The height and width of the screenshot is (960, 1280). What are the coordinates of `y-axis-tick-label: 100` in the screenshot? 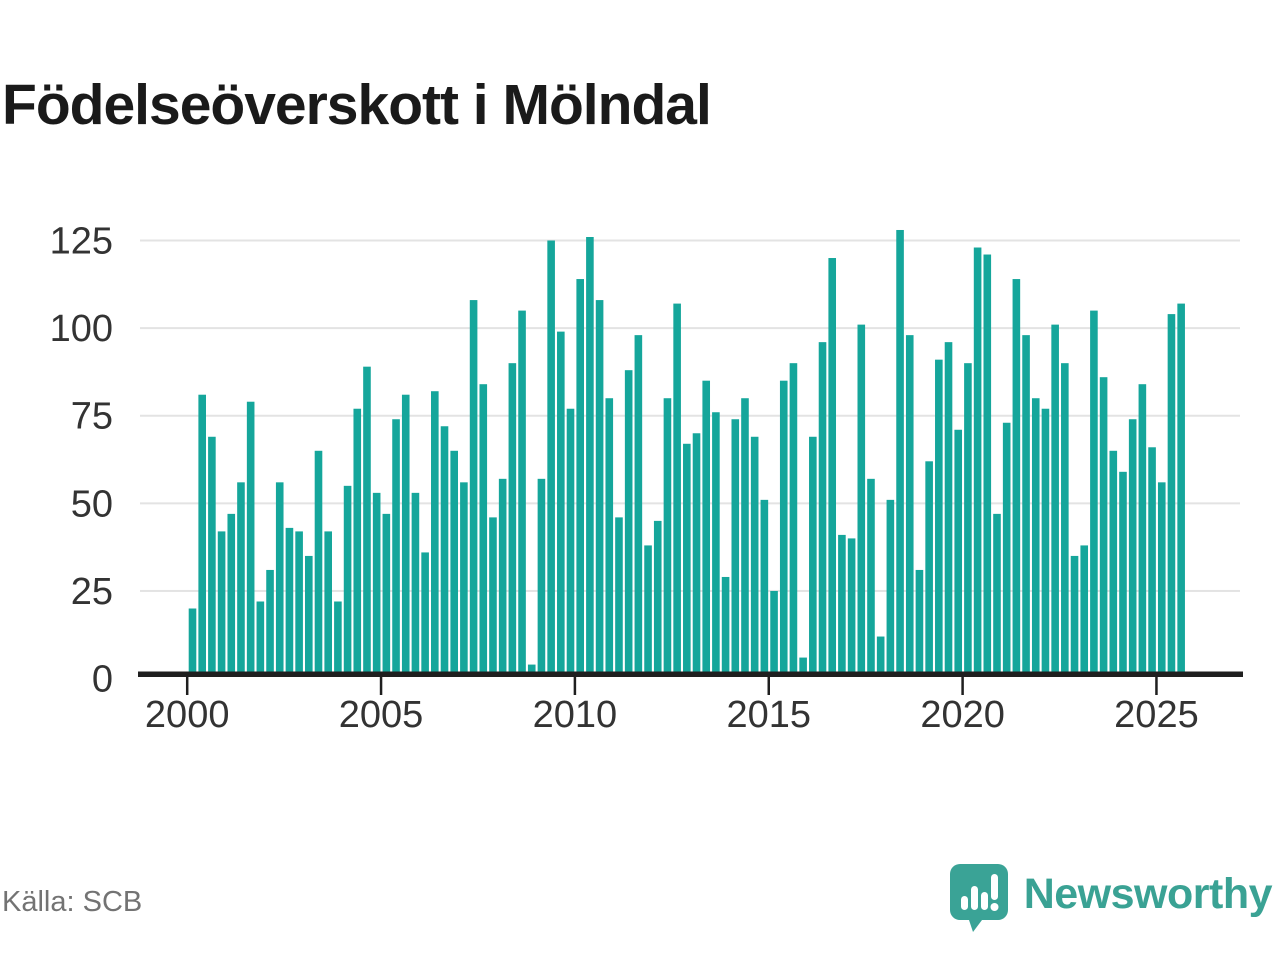 It's located at (81, 329).